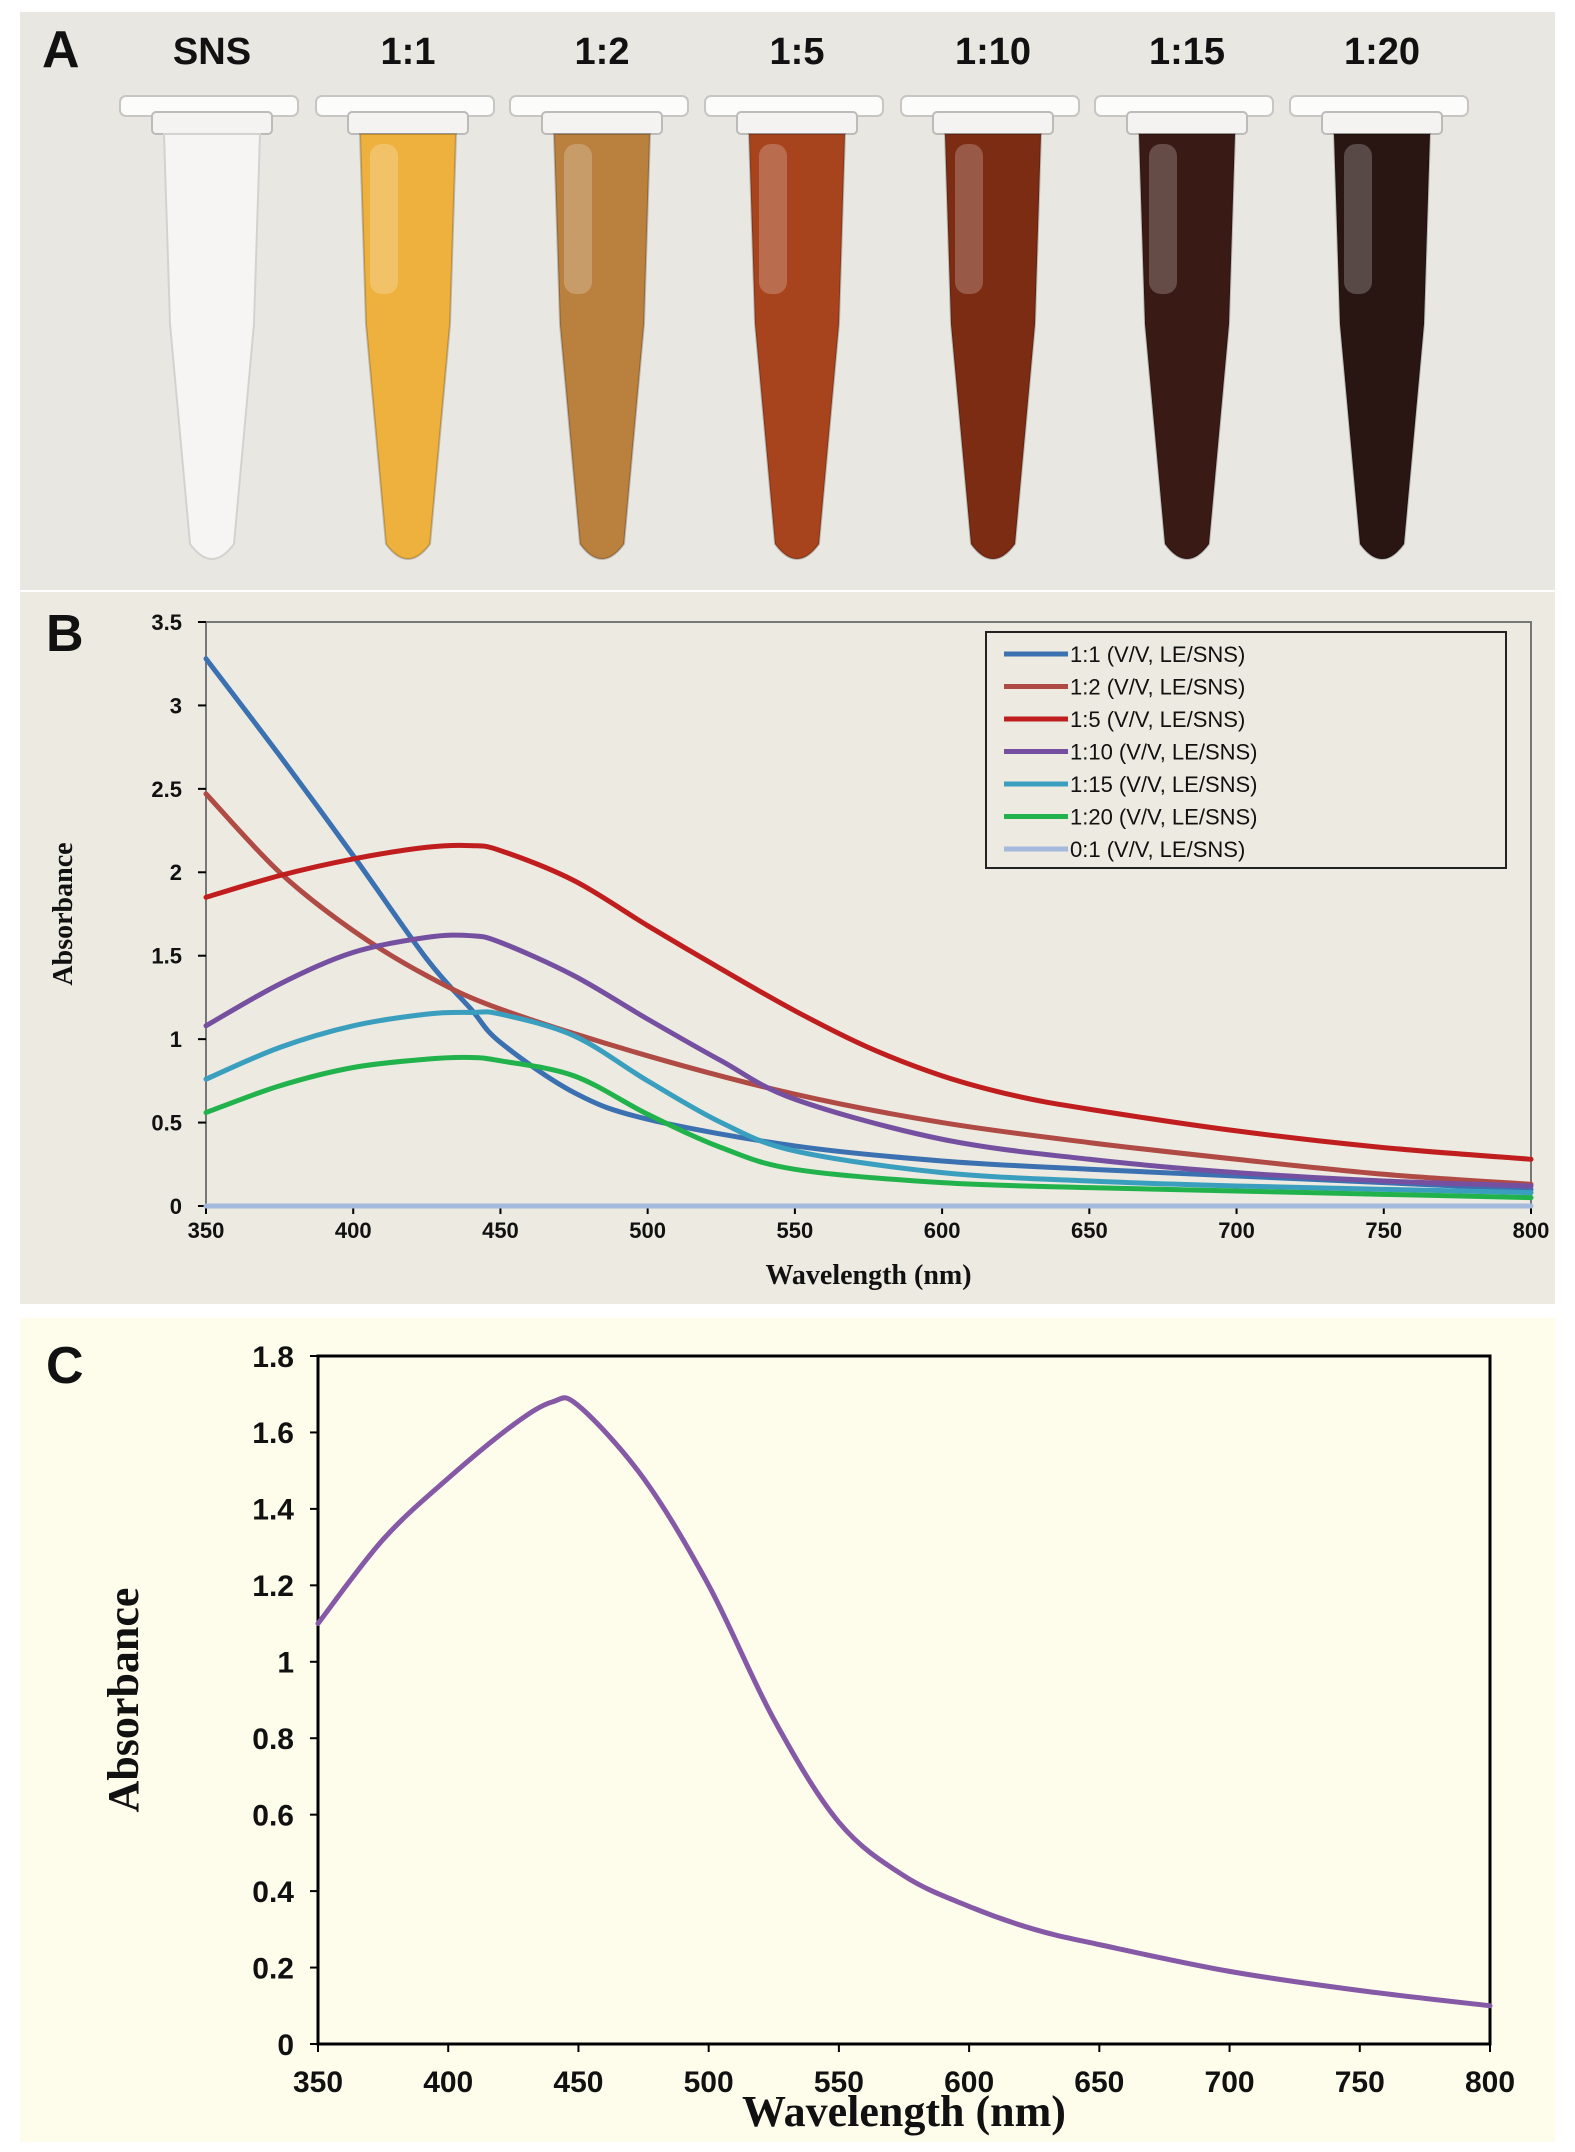  I want to click on panel-c-letter: C, so click(65, 1366).